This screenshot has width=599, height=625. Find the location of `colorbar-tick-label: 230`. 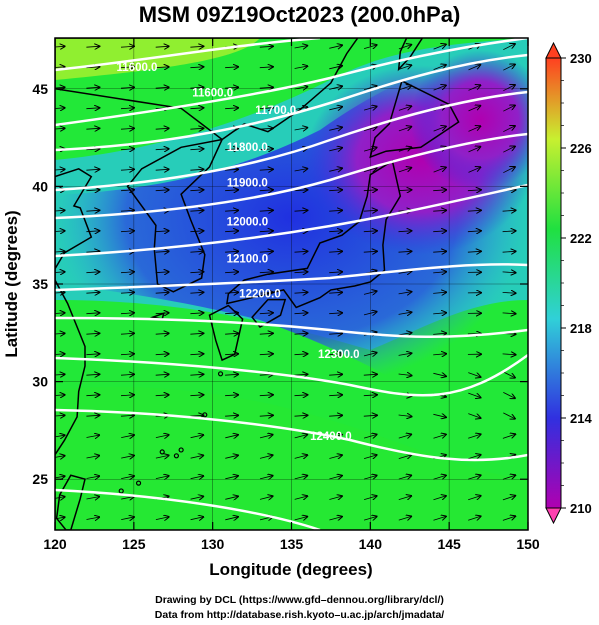

colorbar-tick-label: 230 is located at coordinates (581, 58).